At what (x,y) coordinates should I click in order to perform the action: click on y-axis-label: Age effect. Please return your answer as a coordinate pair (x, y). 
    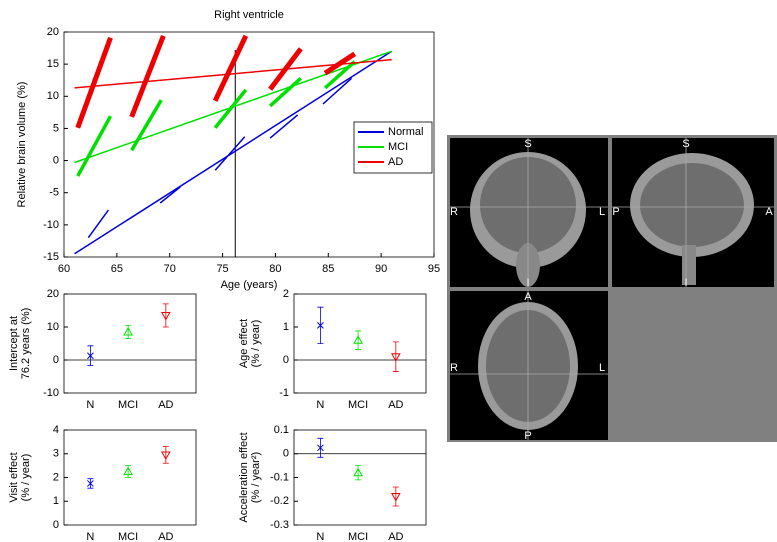
    Looking at the image, I should click on (244, 343).